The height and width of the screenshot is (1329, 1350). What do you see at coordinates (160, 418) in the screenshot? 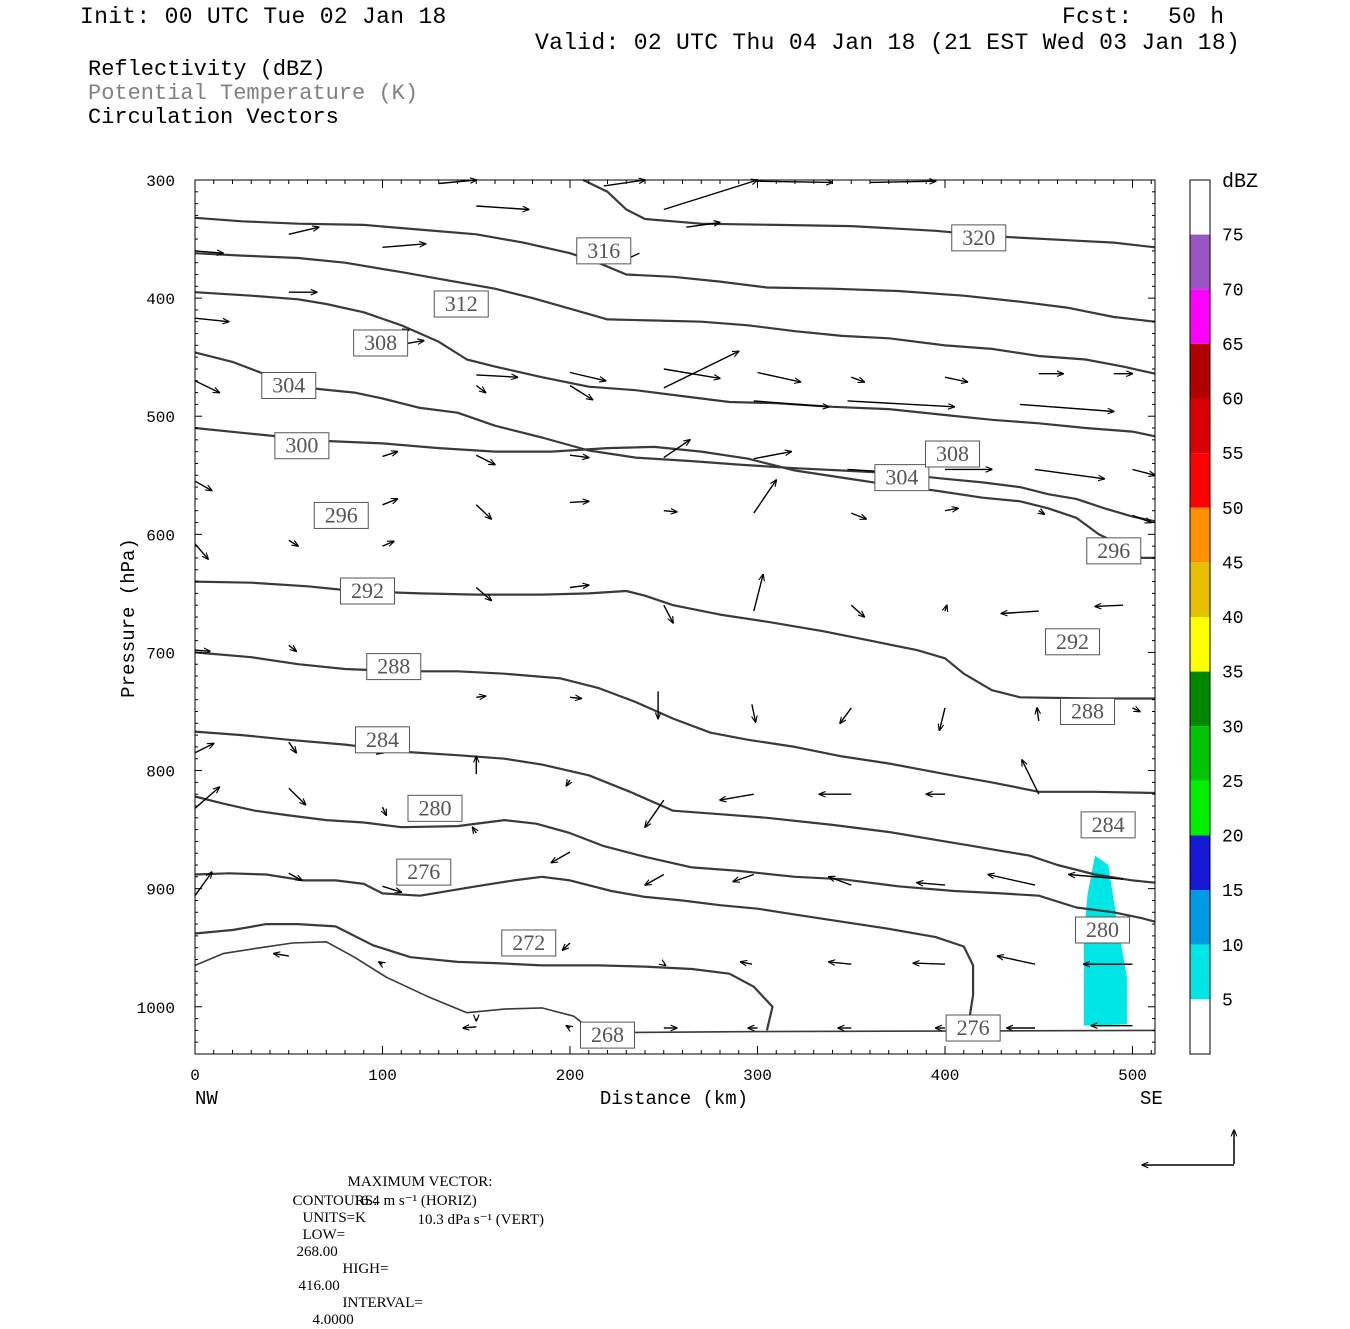
I see `y-tick-label: 500` at bounding box center [160, 418].